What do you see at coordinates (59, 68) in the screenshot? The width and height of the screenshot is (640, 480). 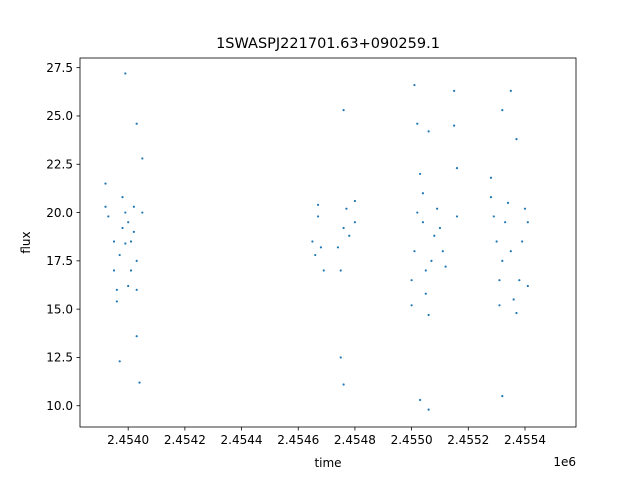 I see `y-tick-label: 27.5` at bounding box center [59, 68].